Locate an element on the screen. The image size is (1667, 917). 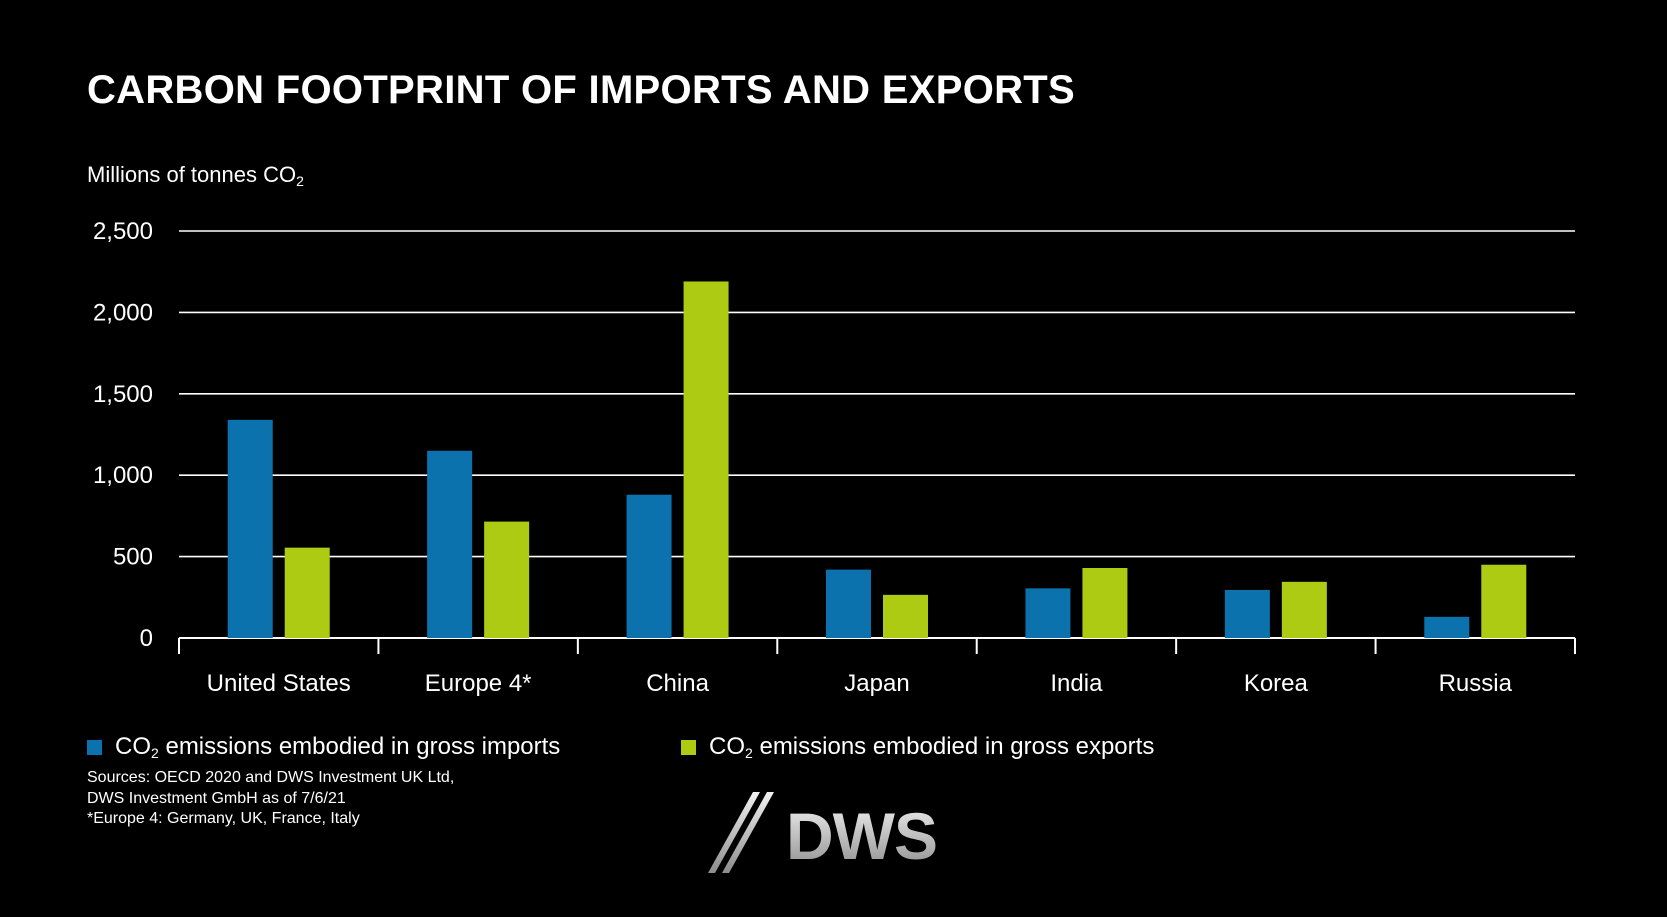
x-tick-label: Korea is located at coordinates (1276, 683).